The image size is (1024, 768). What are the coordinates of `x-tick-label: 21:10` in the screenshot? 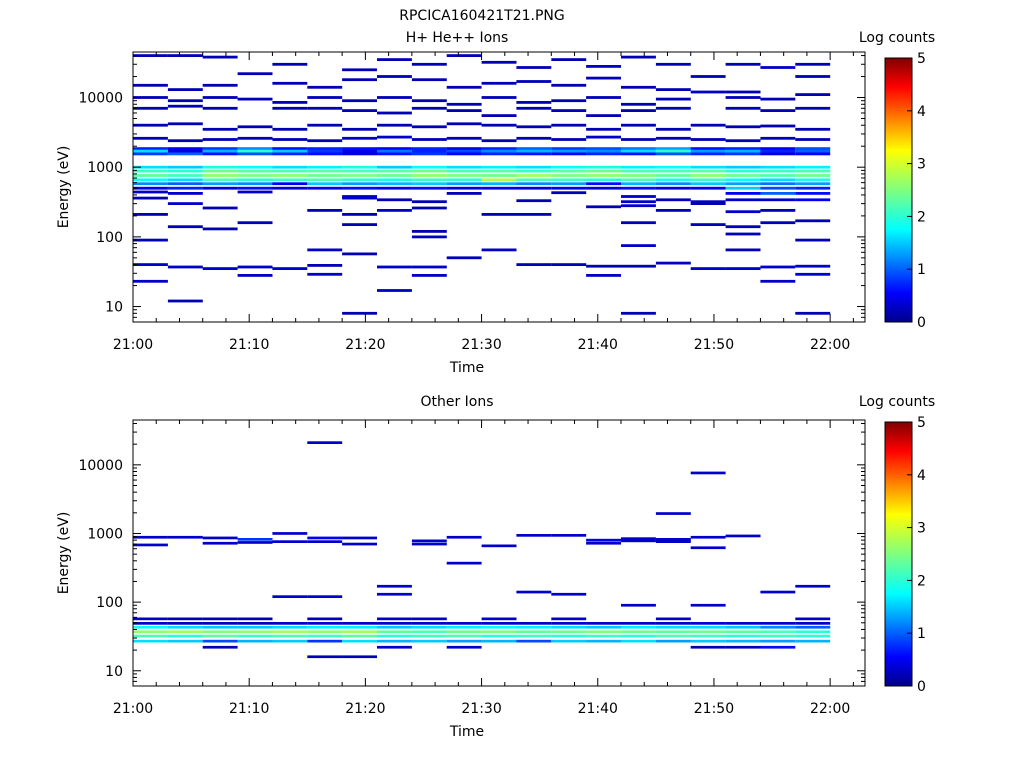 It's located at (249, 345).